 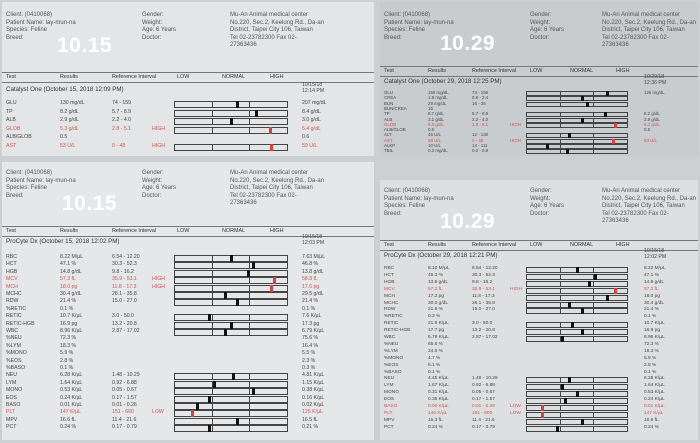 What do you see at coordinates (483, 427) in the screenshot?
I see `reference-interval: 0.17 - 0.79` at bounding box center [483, 427].